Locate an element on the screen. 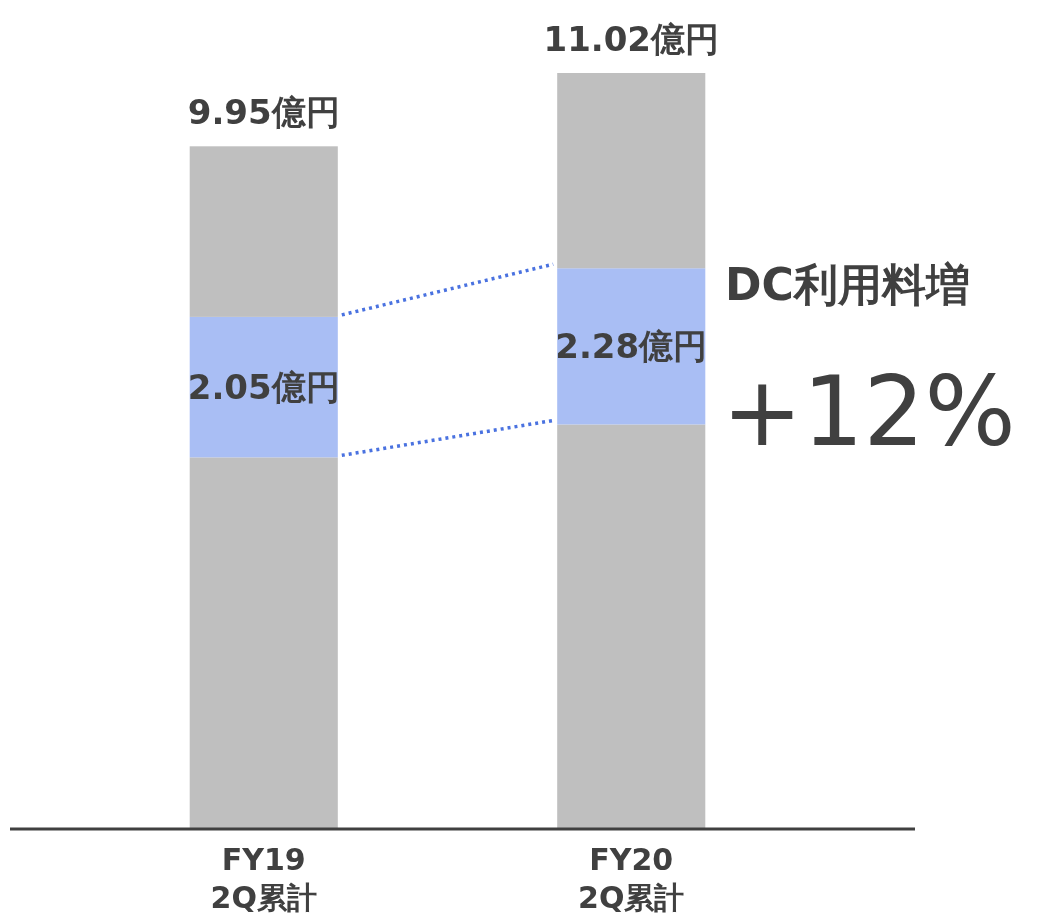 The image size is (1045, 922). data-label: 2.28億円 is located at coordinates (631, 346).